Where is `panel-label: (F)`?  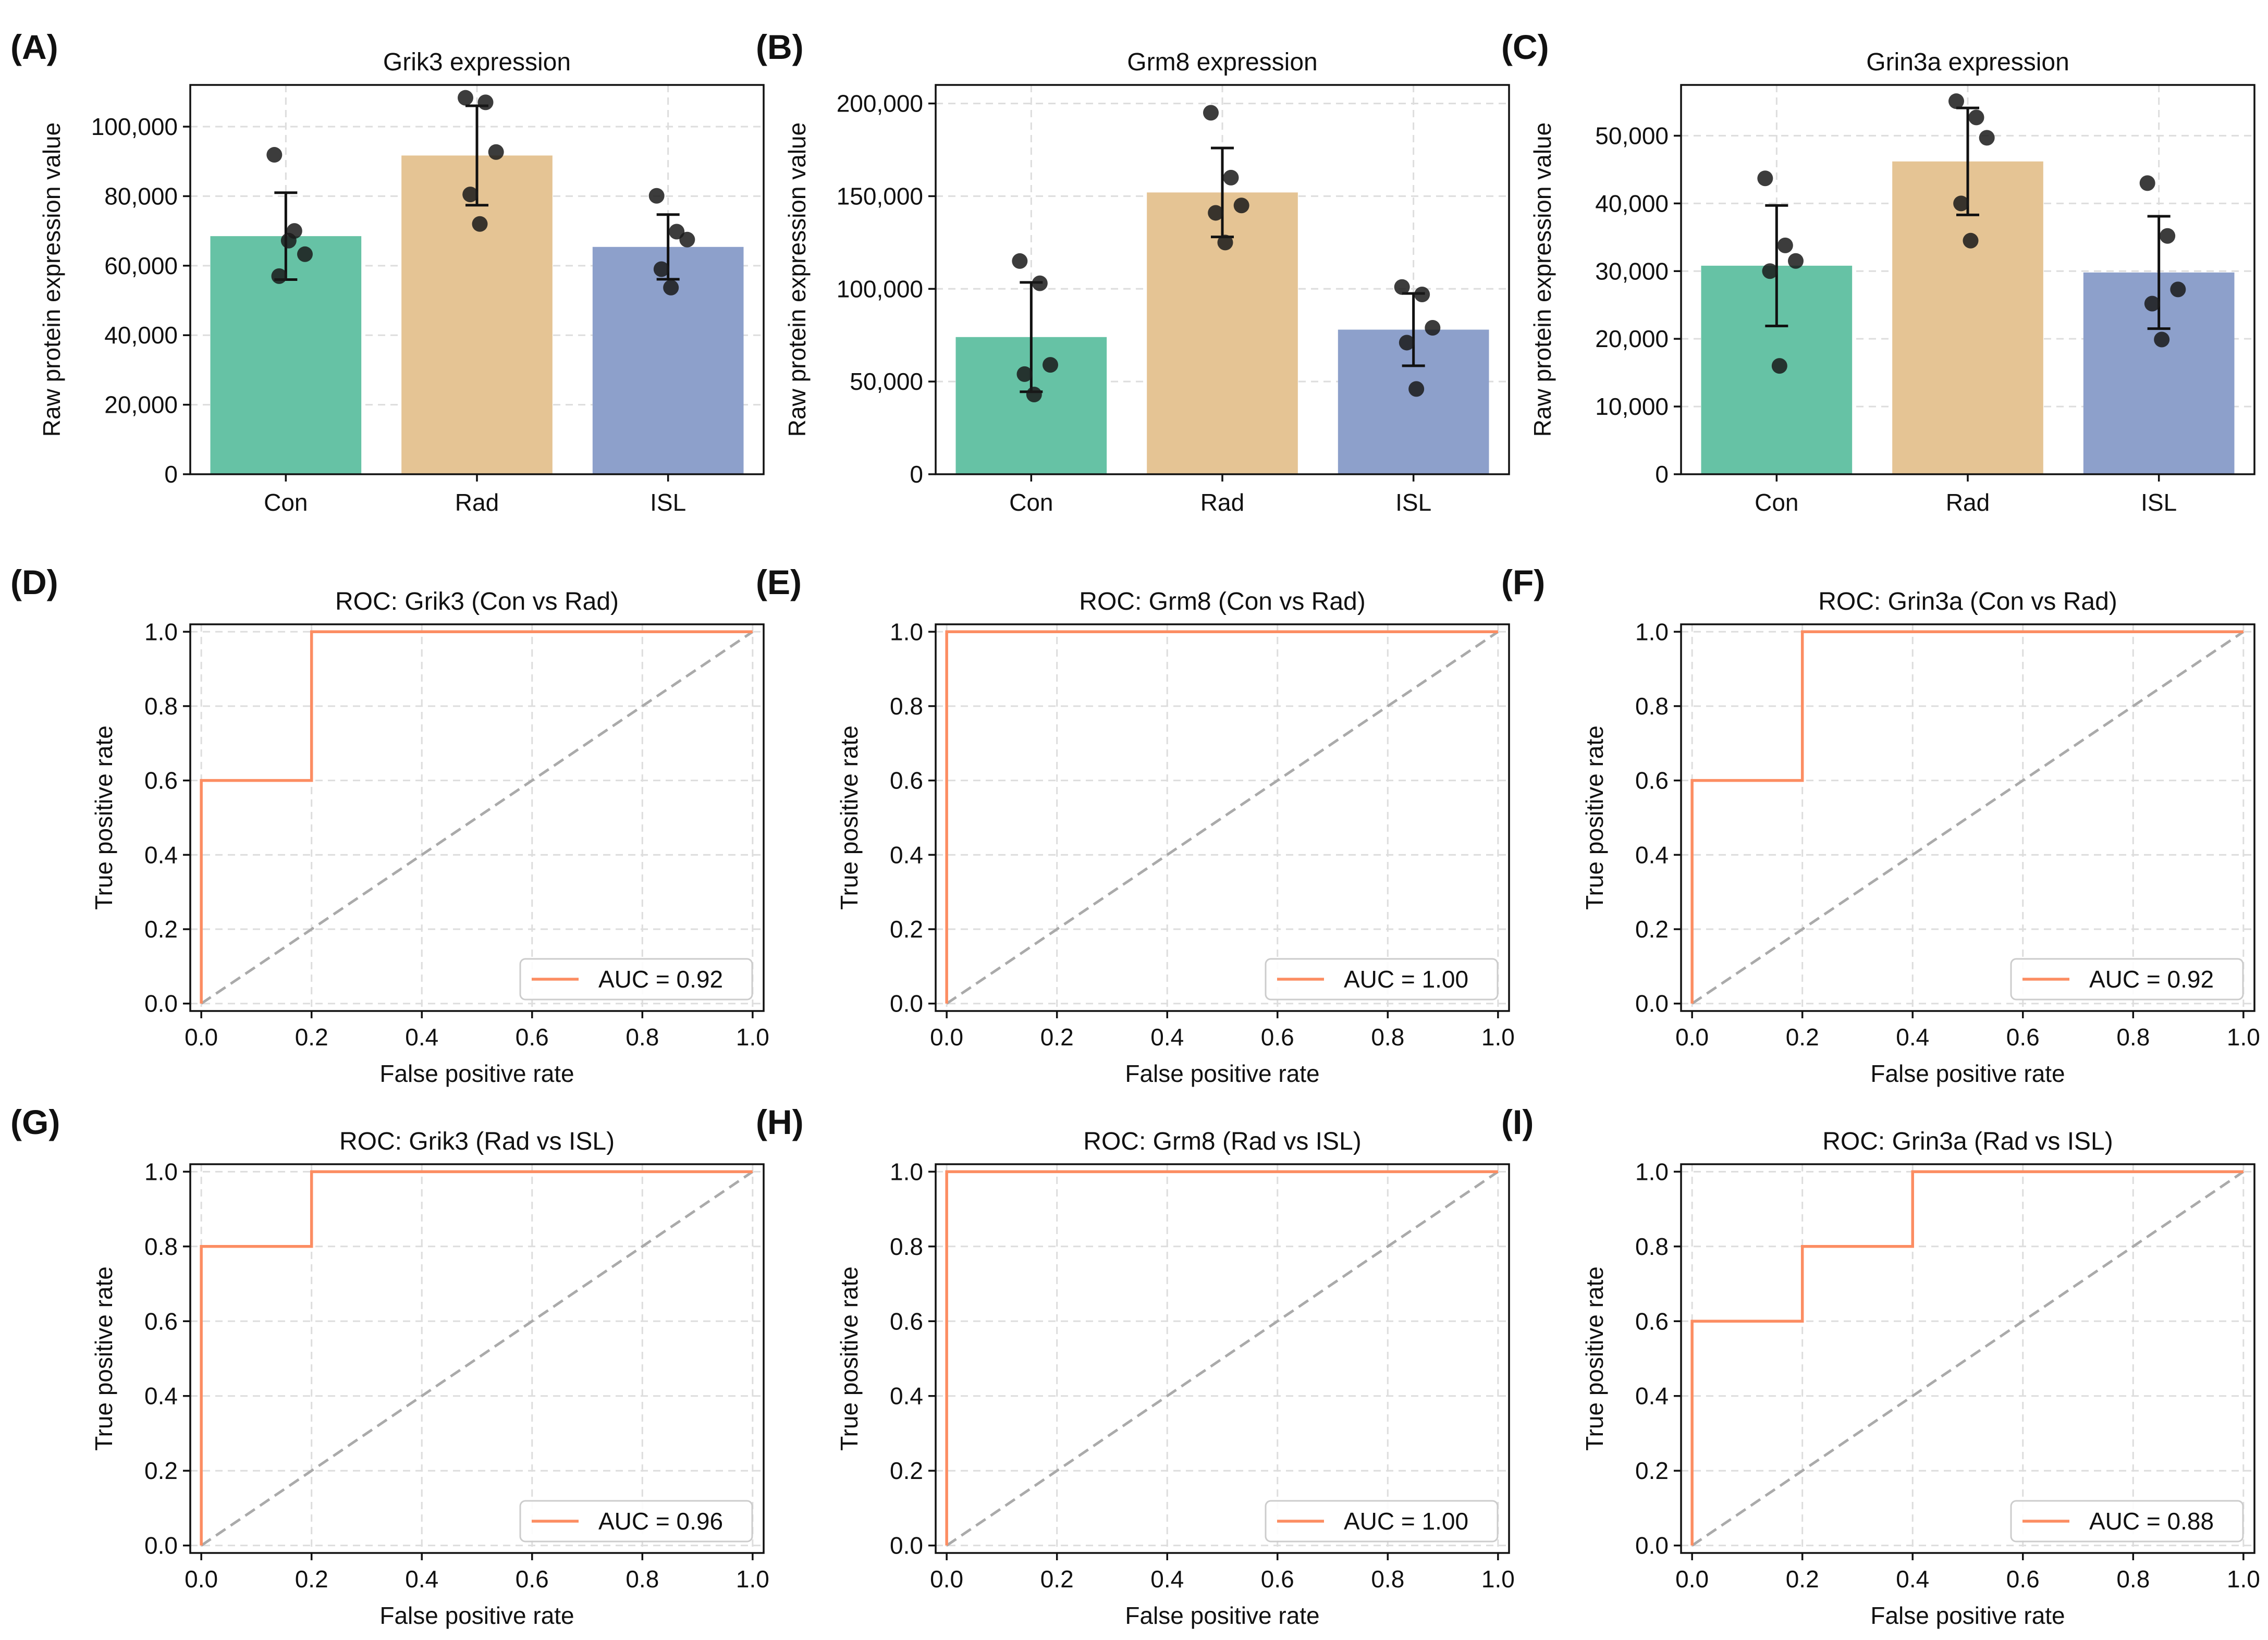 panel-label: (F) is located at coordinates (1523, 582).